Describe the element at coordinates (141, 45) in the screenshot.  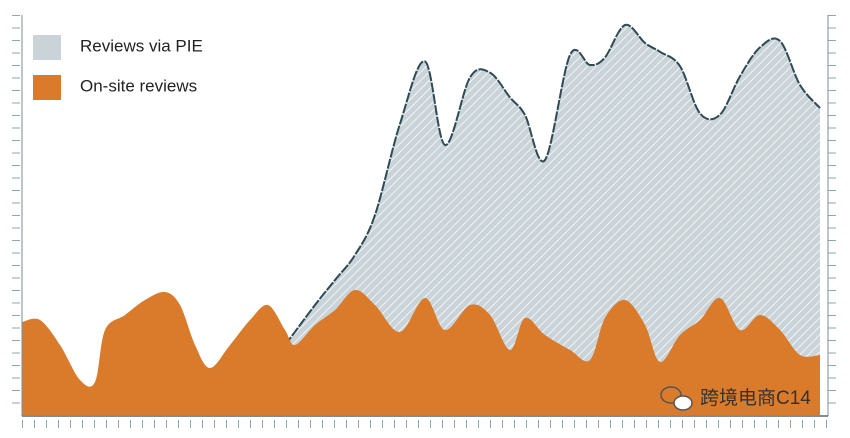
I see `legend-label: Reviews via PIE` at that location.